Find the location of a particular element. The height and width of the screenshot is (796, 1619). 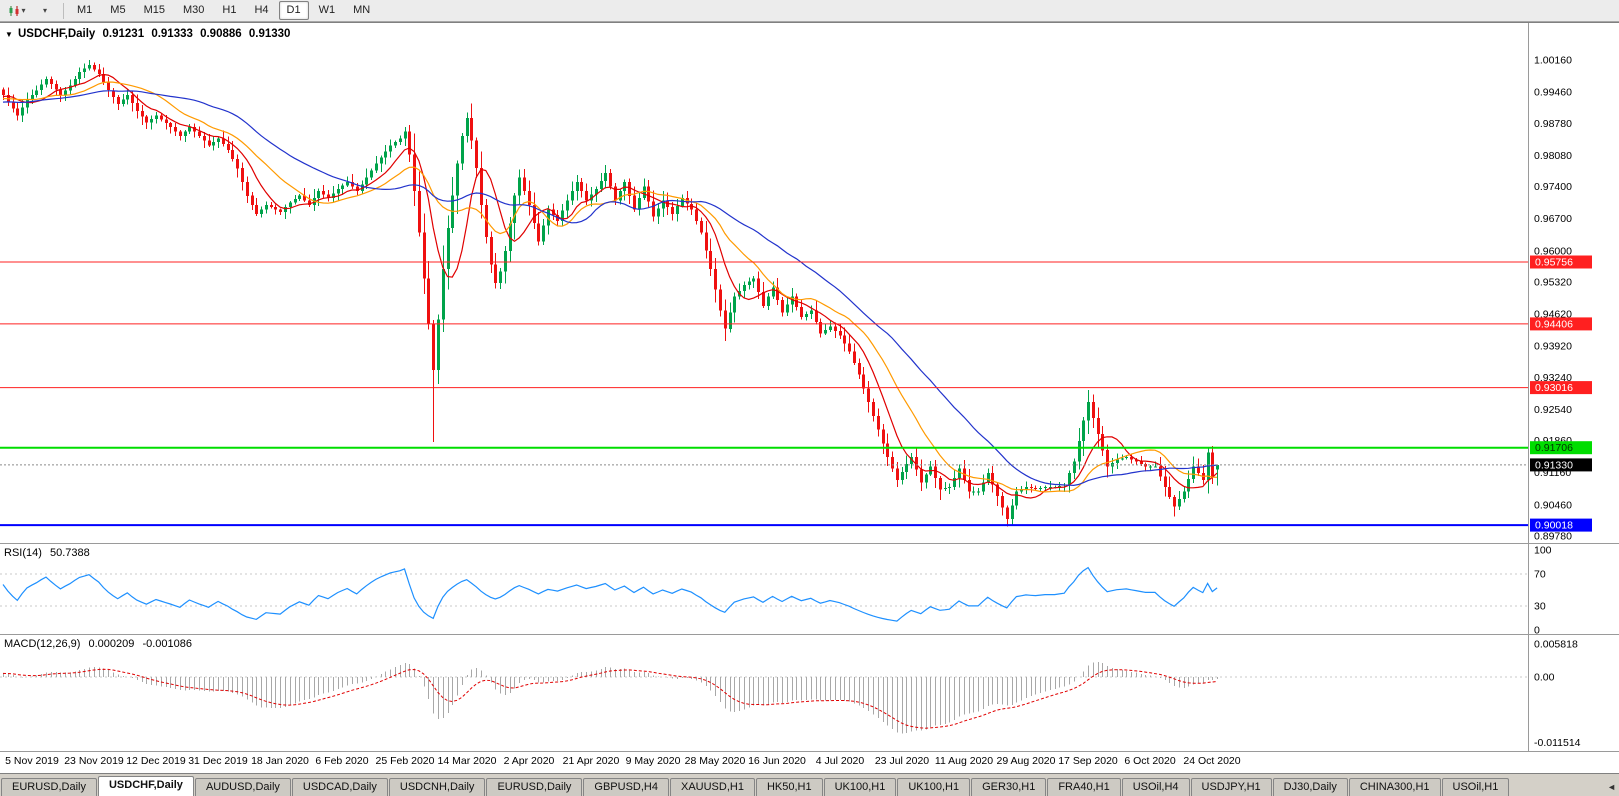

chart-tab-dj30-daily: DJ30,Daily is located at coordinates (1310, 787).